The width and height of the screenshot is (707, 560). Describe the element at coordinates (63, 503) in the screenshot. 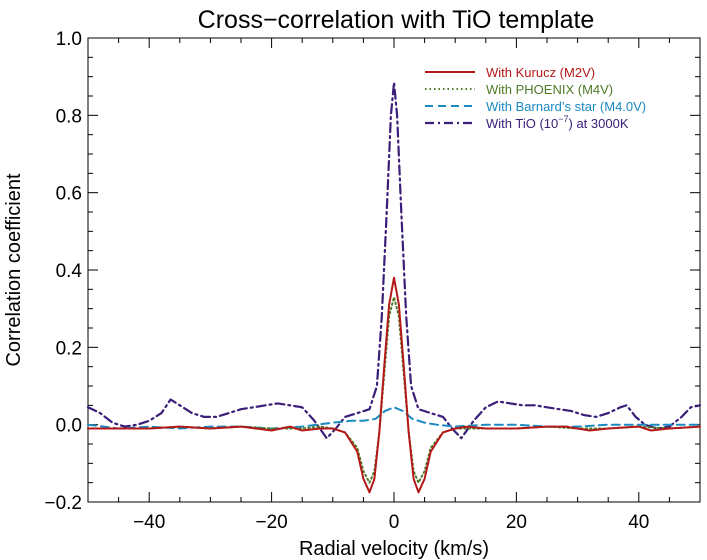

I see `y-tick-label: −0.2` at that location.